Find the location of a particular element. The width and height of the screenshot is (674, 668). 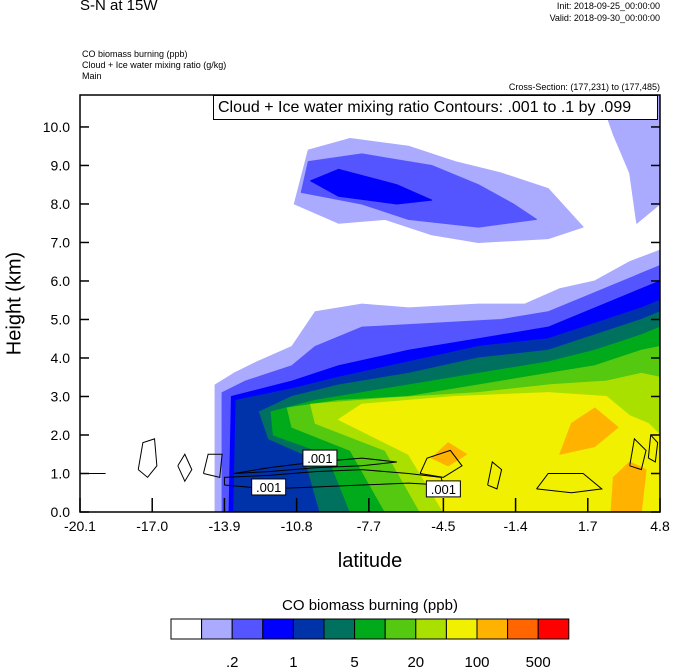

y-tick-label: 2.0 is located at coordinates (61, 435).